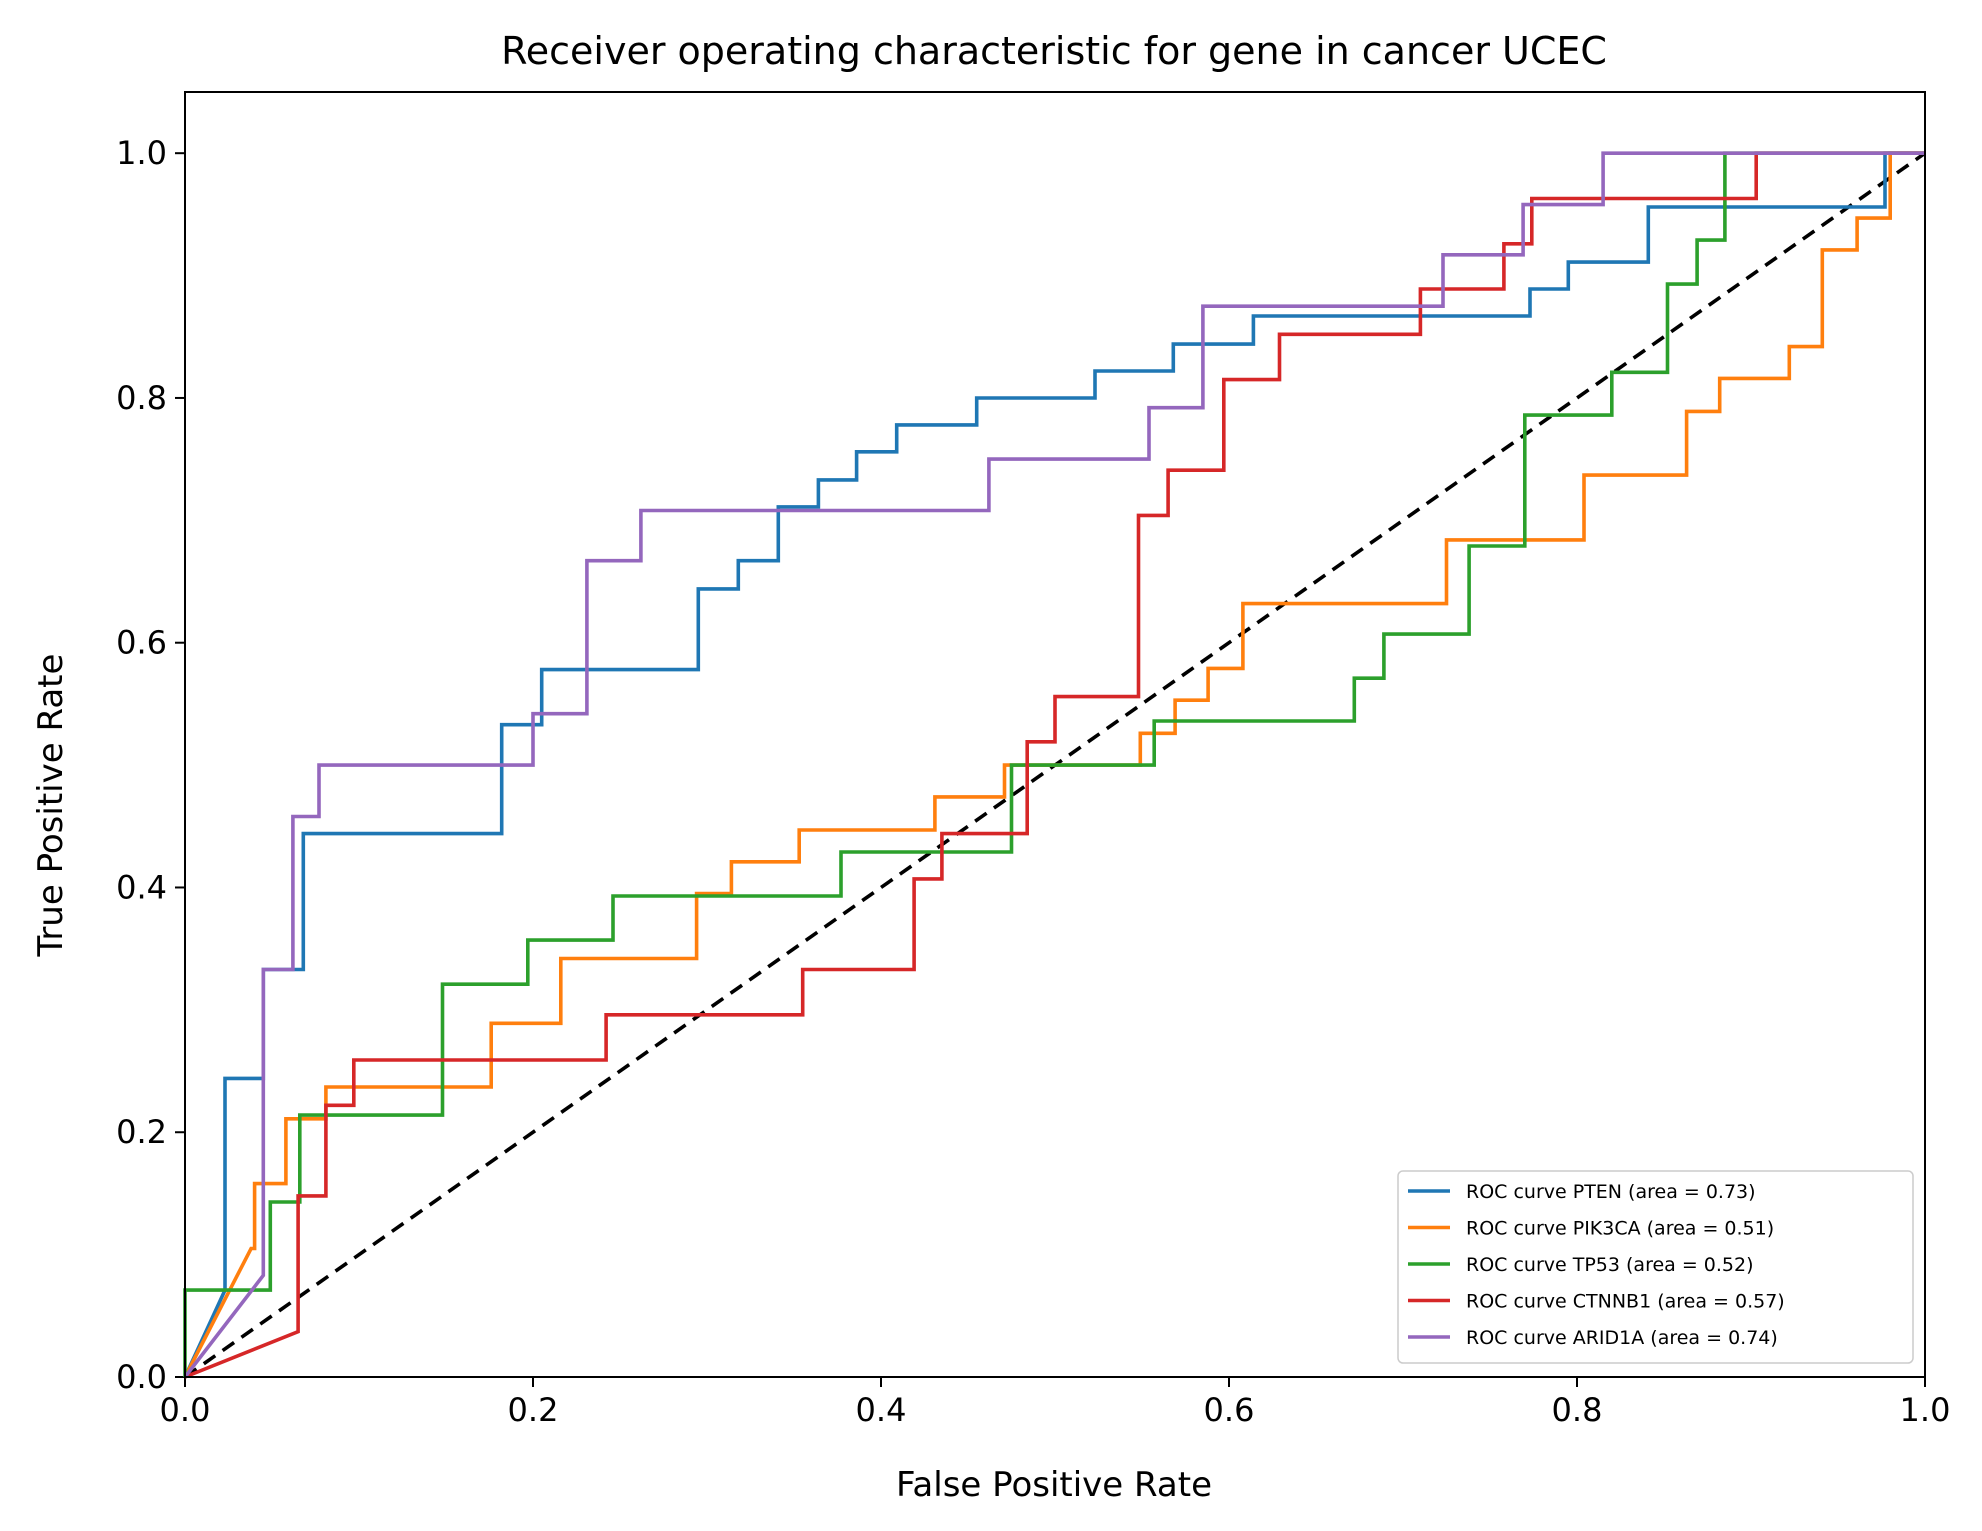  I want to click on y-axis-label: True Positive Rate, so click(51, 806).